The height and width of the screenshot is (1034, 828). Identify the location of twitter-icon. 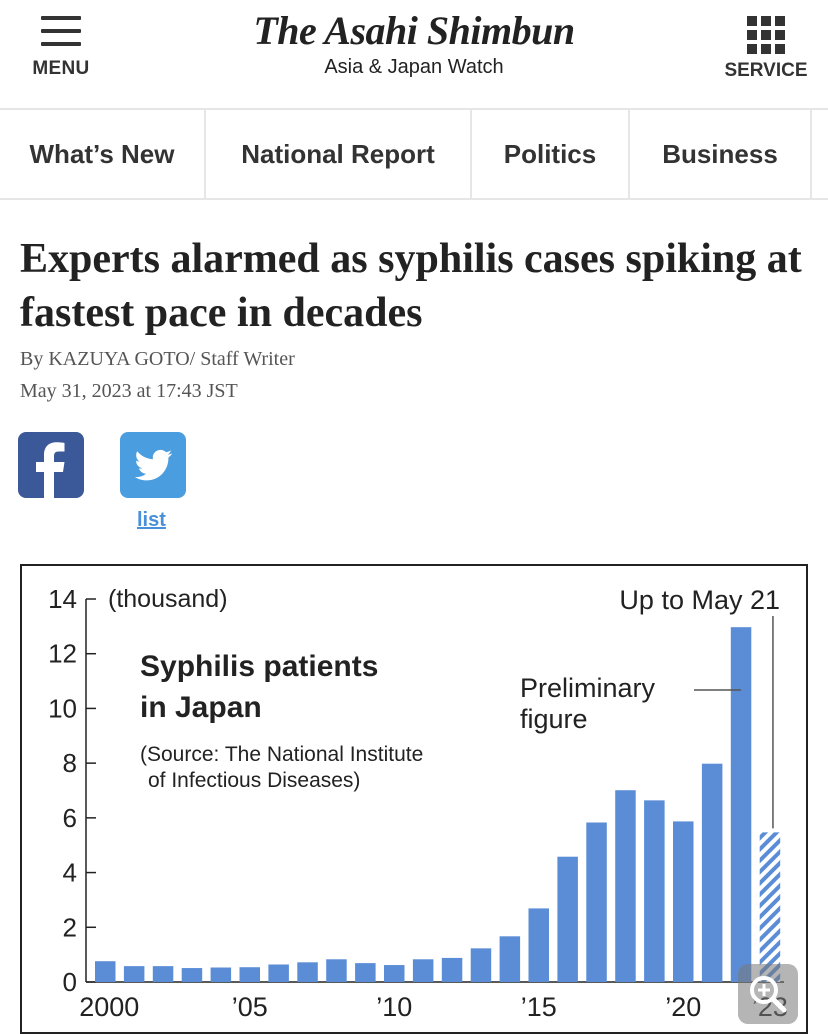
(153, 465).